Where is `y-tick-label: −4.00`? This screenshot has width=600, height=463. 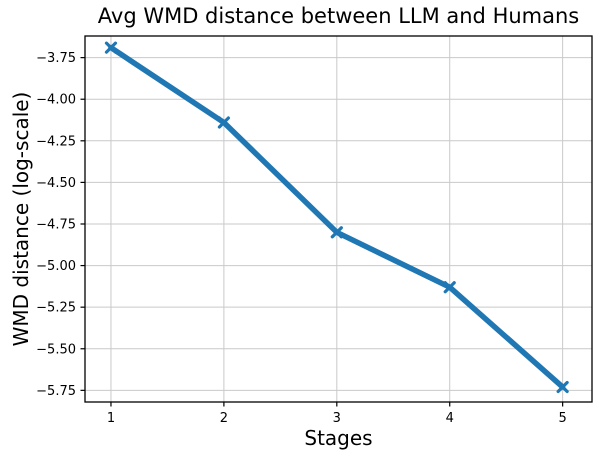 y-tick-label: −4.00 is located at coordinates (56, 100).